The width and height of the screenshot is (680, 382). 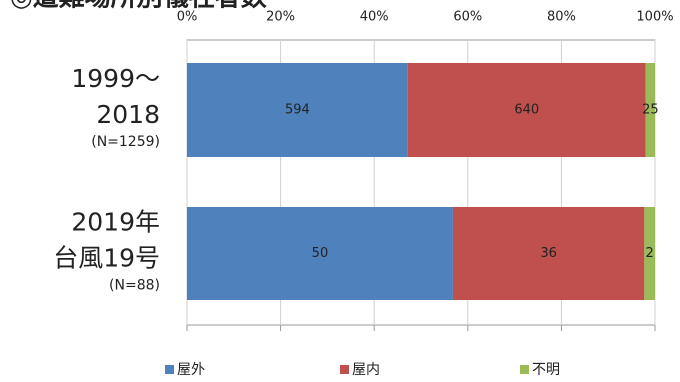 I want to click on data-label: 36, so click(x=548, y=253).